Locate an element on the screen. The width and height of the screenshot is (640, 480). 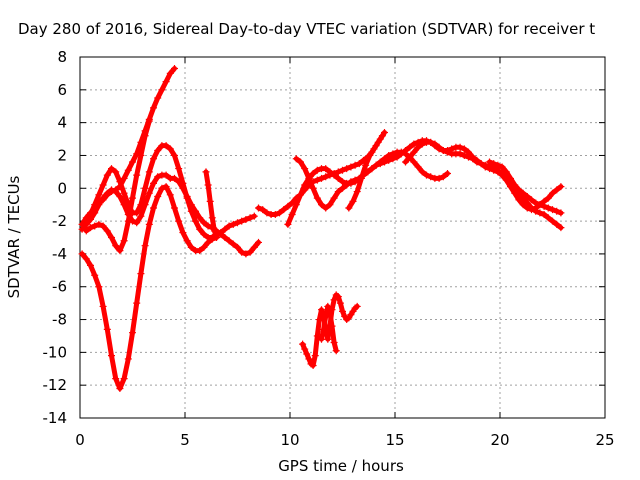
x-tick-label: 15 is located at coordinates (394, 440).